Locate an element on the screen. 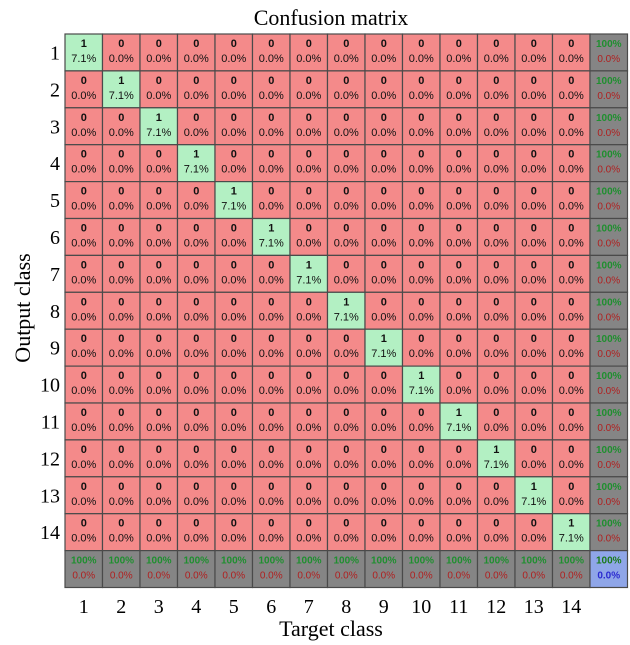 This screenshot has width=630, height=645. matrix-cell: 1 7.1% is located at coordinates (159, 126).